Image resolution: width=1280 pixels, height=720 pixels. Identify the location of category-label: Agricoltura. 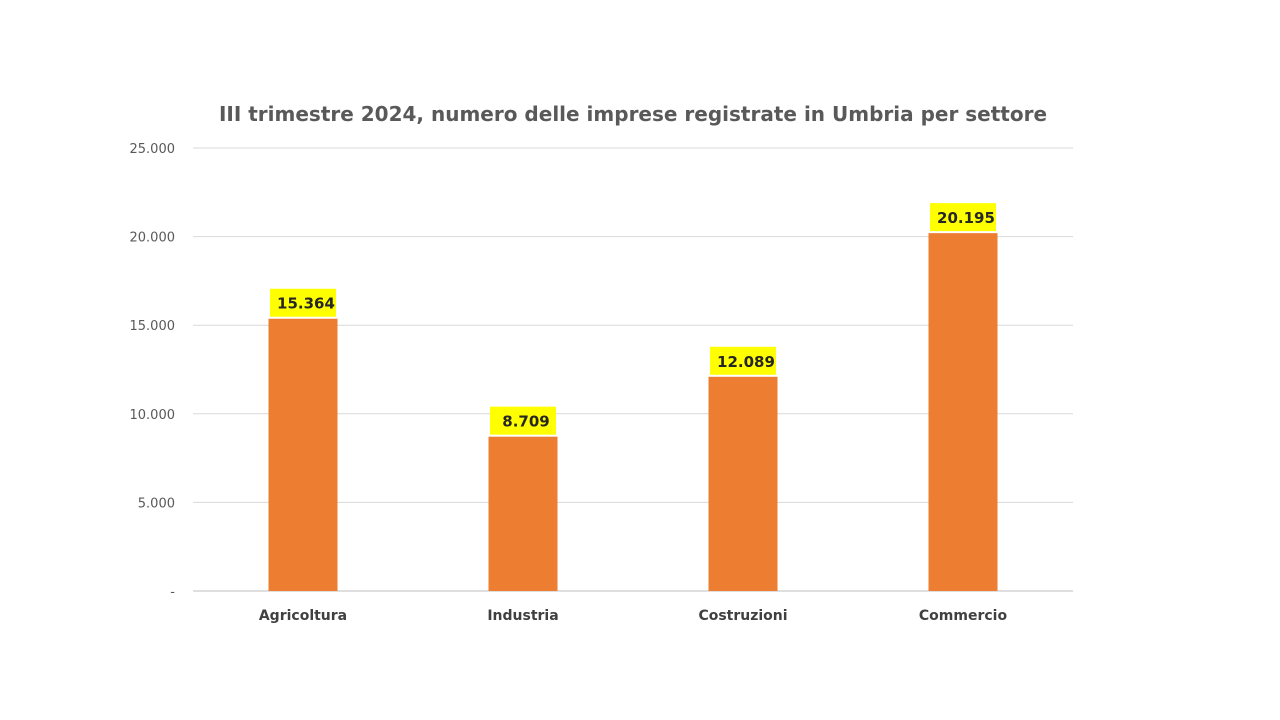
(303, 616).